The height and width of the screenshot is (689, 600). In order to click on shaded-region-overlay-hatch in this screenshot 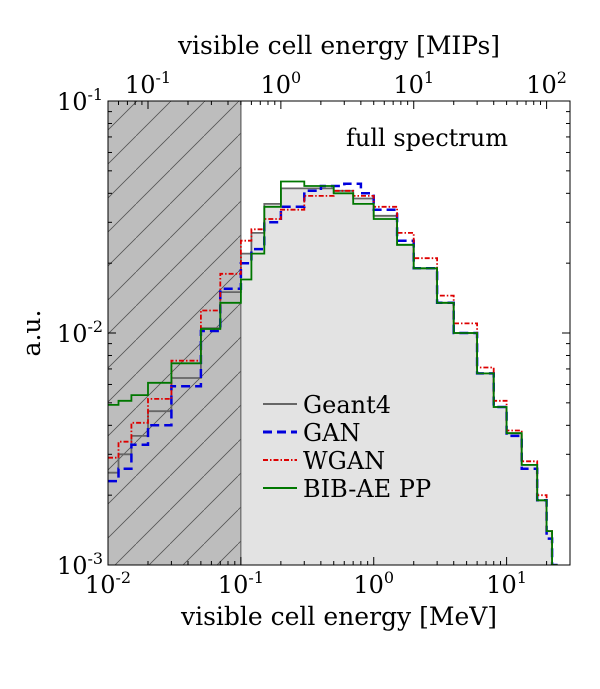, I will do `click(174, 333)`.